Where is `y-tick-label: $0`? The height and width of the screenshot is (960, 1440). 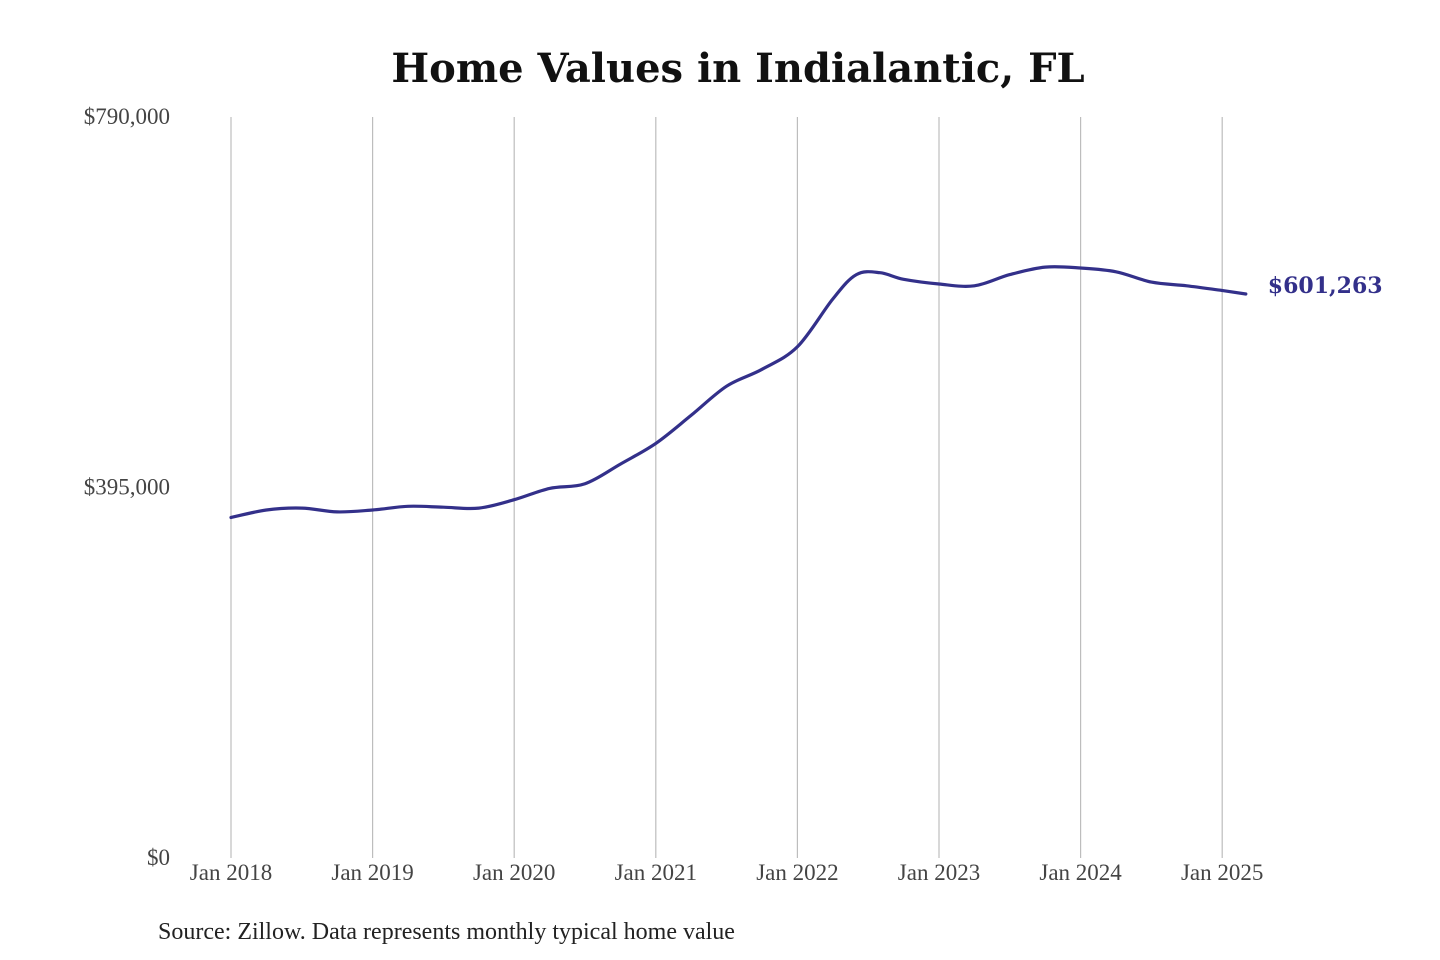 y-tick-label: $0 is located at coordinates (158, 857).